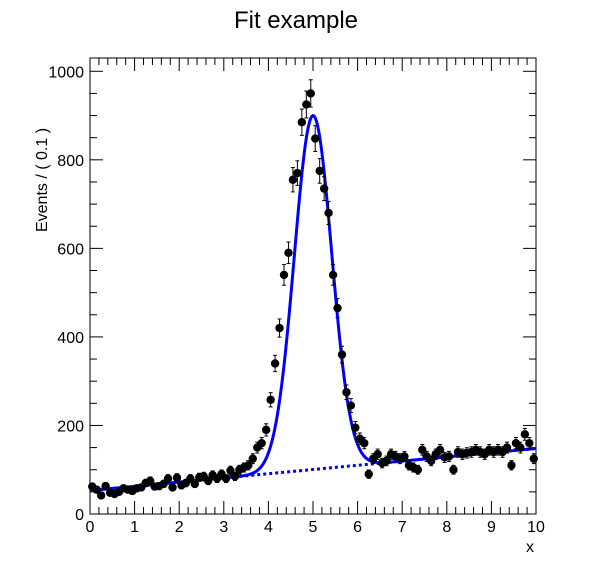 Image resolution: width=596 pixels, height=577 pixels. What do you see at coordinates (79, 515) in the screenshot?
I see `y-tick-label: 0` at bounding box center [79, 515].